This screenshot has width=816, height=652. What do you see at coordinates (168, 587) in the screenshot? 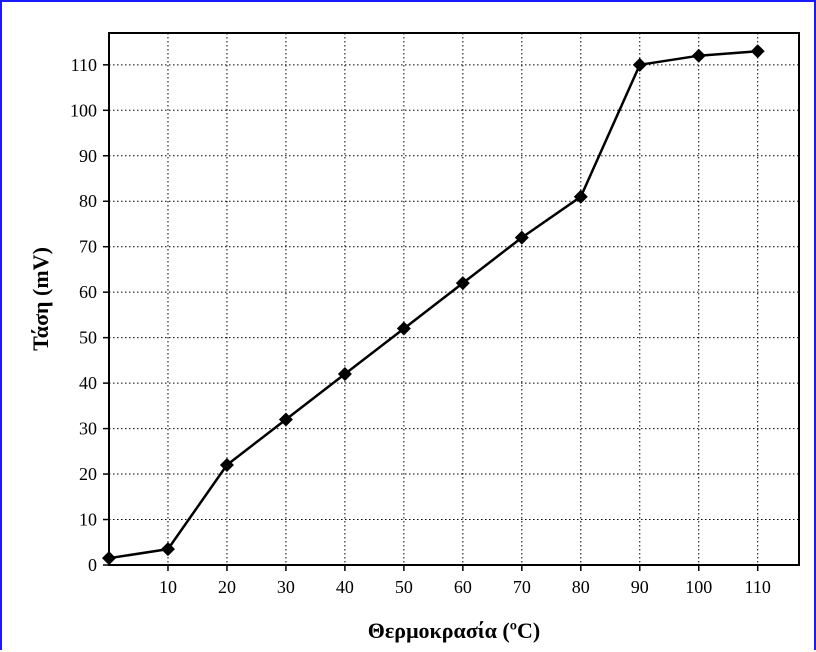
I see `x-tick-label: 10` at bounding box center [168, 587].